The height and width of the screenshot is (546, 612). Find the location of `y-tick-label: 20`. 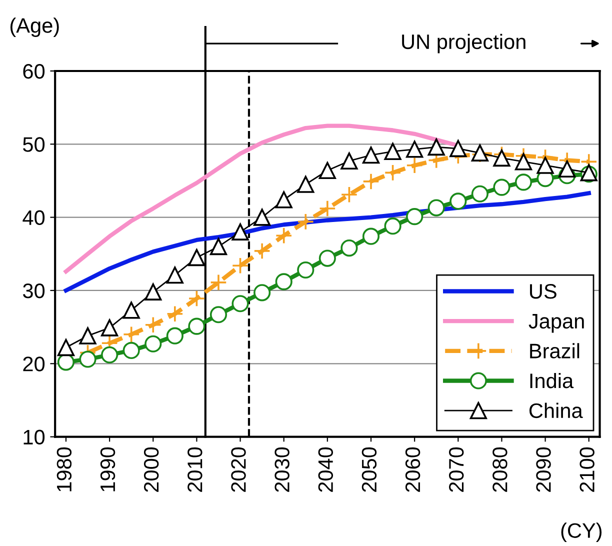

y-tick-label: 20 is located at coordinates (34, 364).